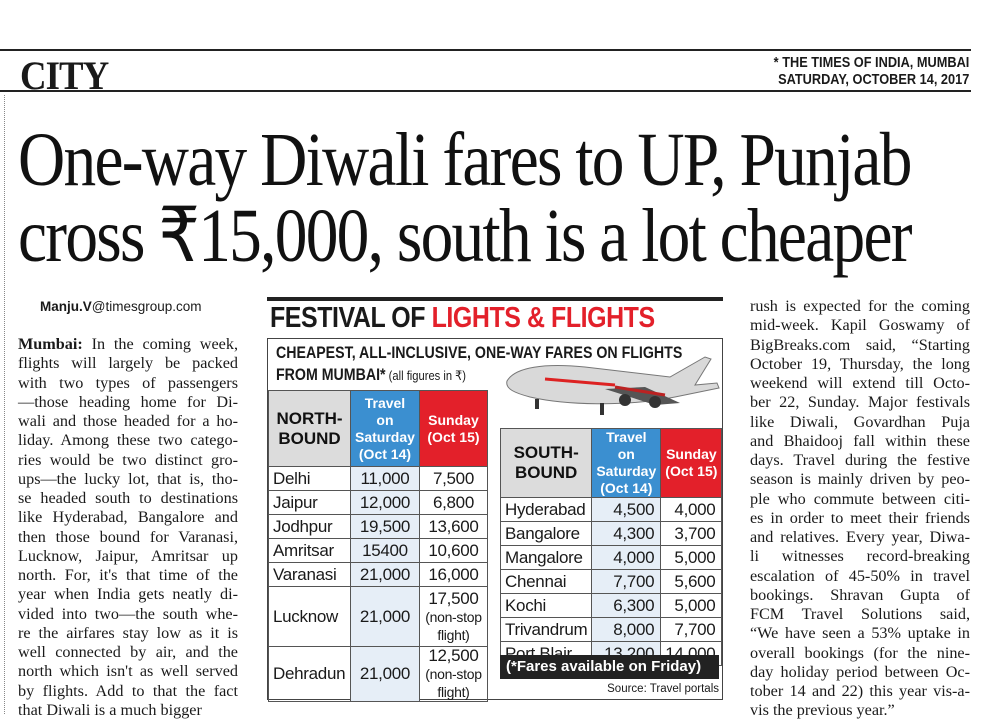 The image size is (981, 721). What do you see at coordinates (110, 709) in the screenshot?
I see `article-line: that Diwali is a much bigger` at bounding box center [110, 709].